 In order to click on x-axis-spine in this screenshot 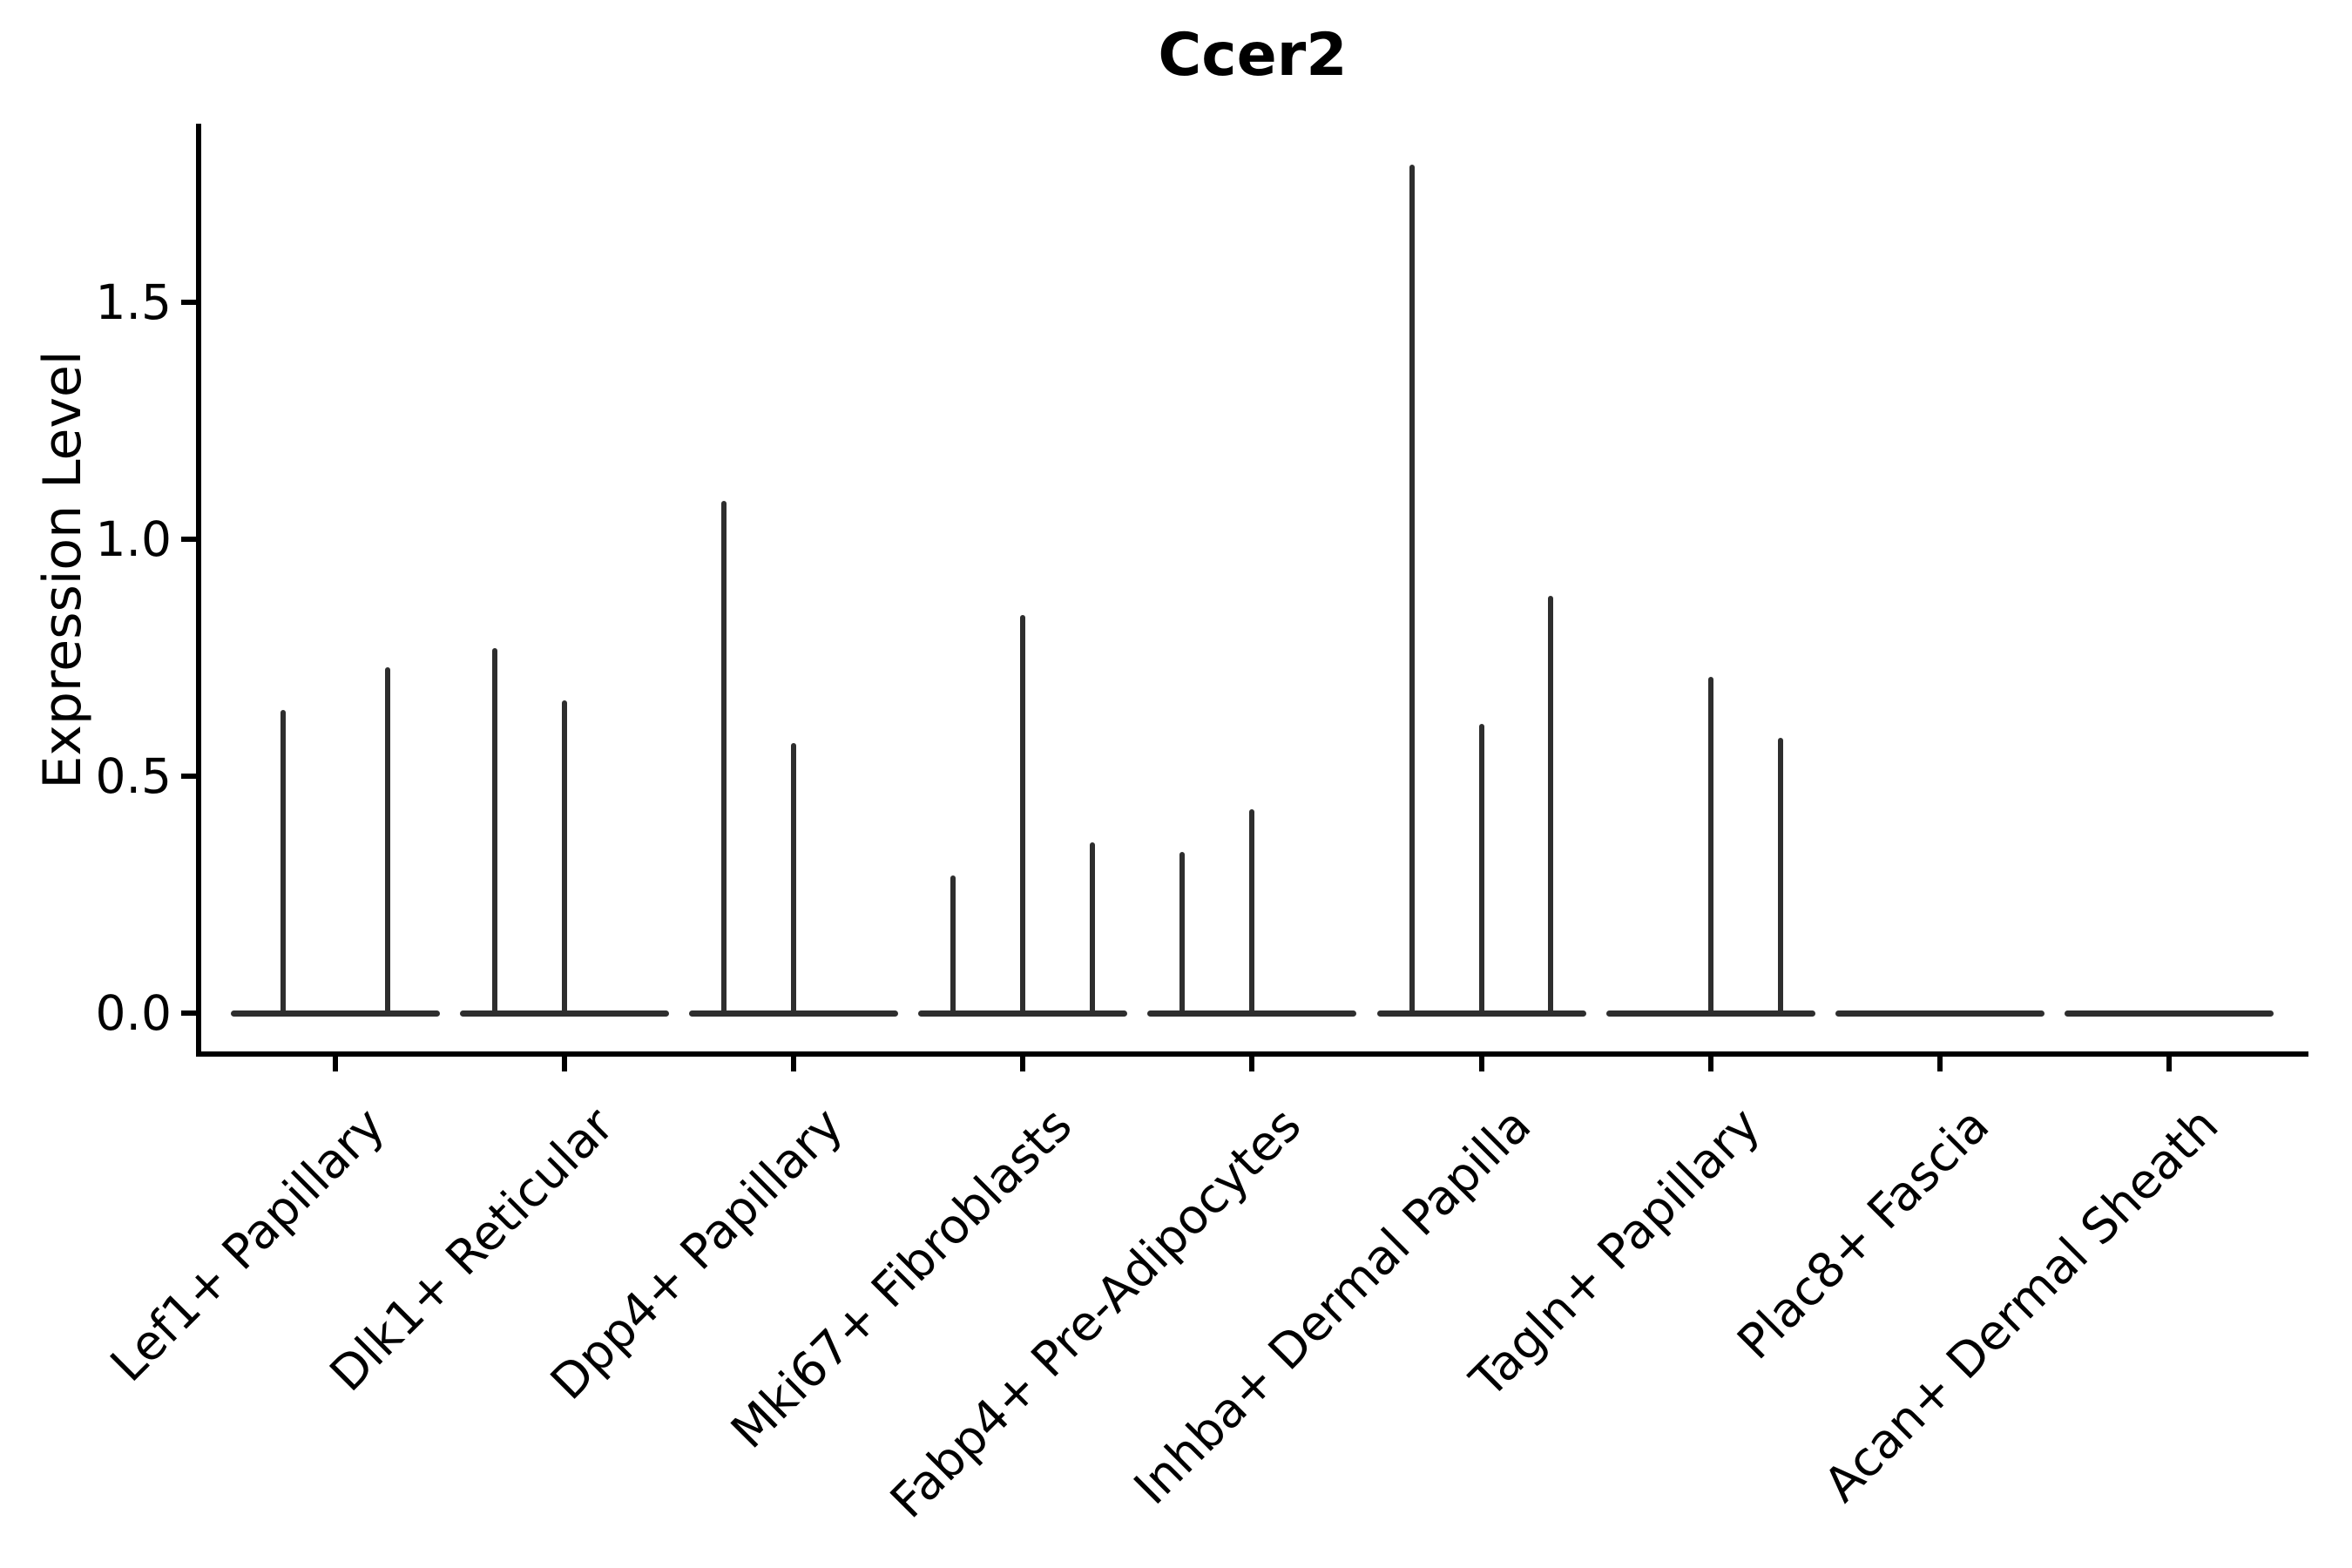, I will do `click(1252, 1054)`.